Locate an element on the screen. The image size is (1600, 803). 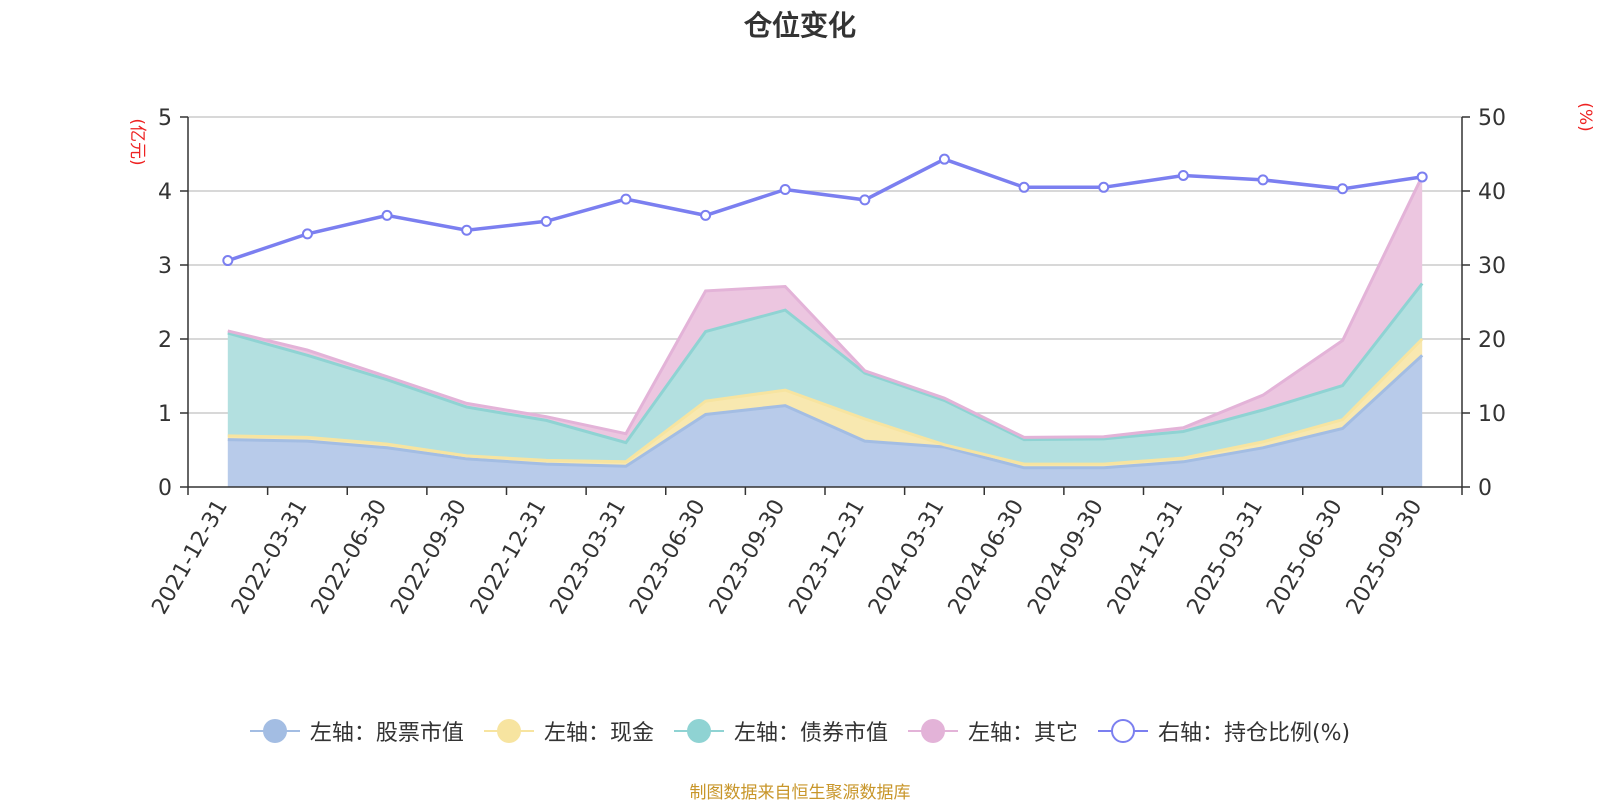
ratio-line is located at coordinates (825, 210).